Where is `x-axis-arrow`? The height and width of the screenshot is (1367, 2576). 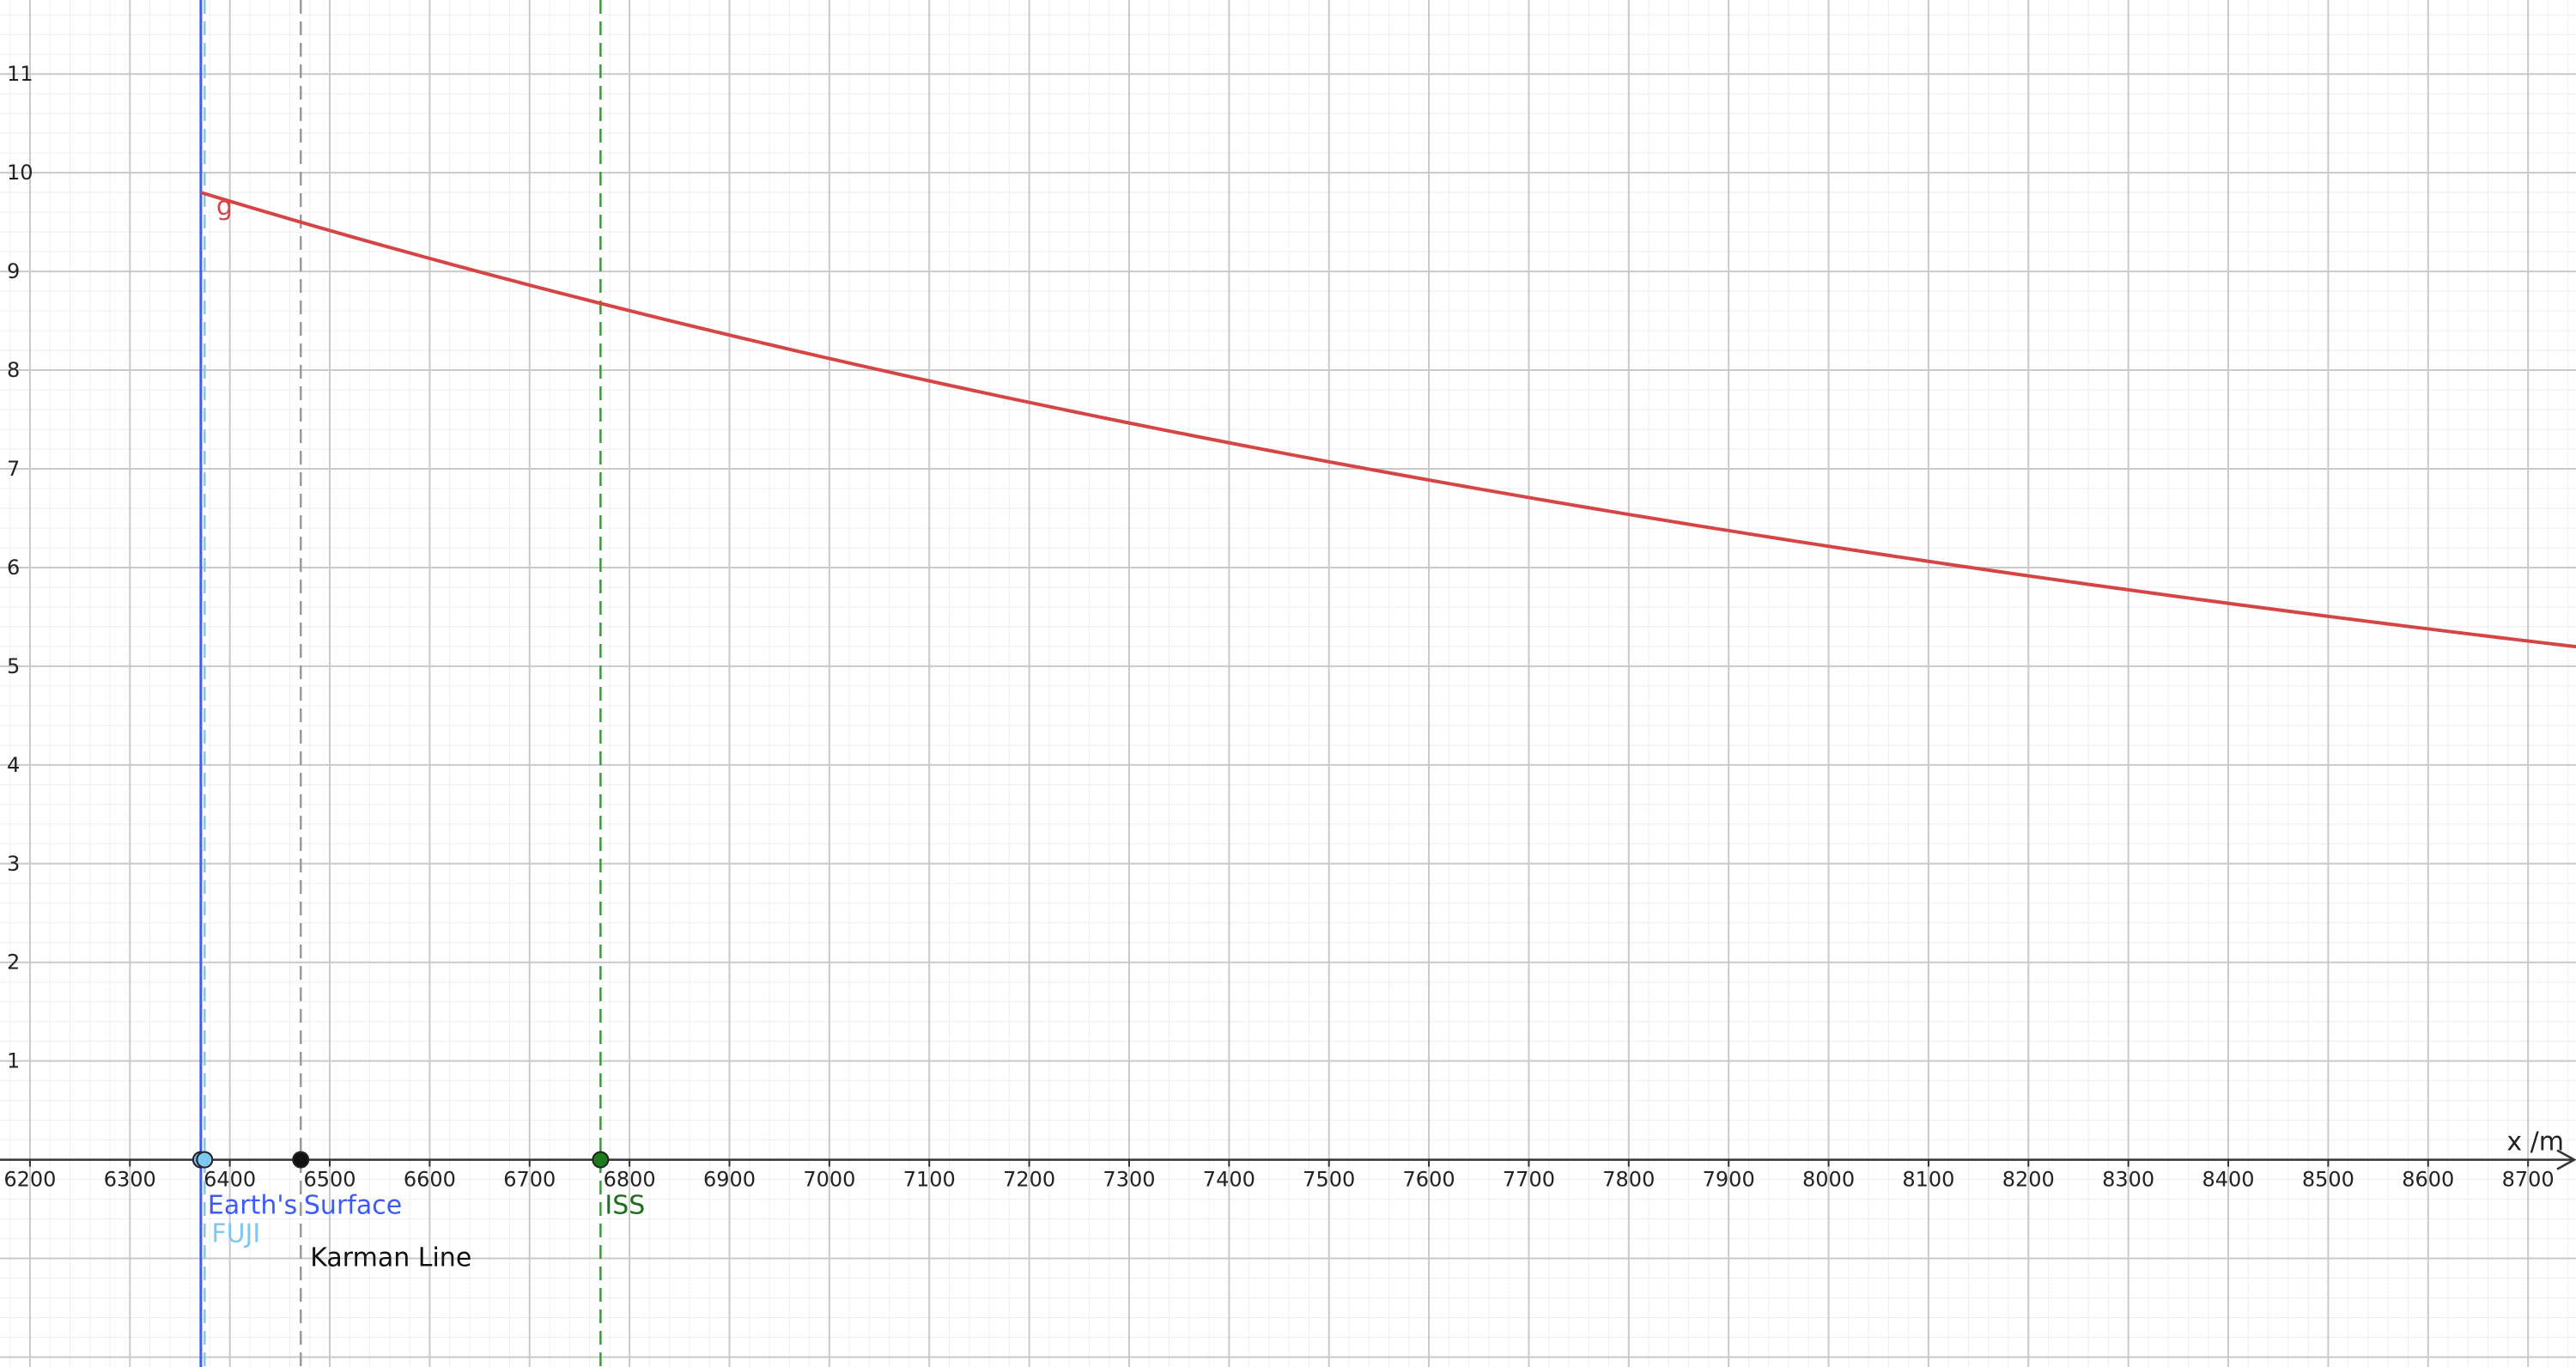 x-axis-arrow is located at coordinates (2566, 1159).